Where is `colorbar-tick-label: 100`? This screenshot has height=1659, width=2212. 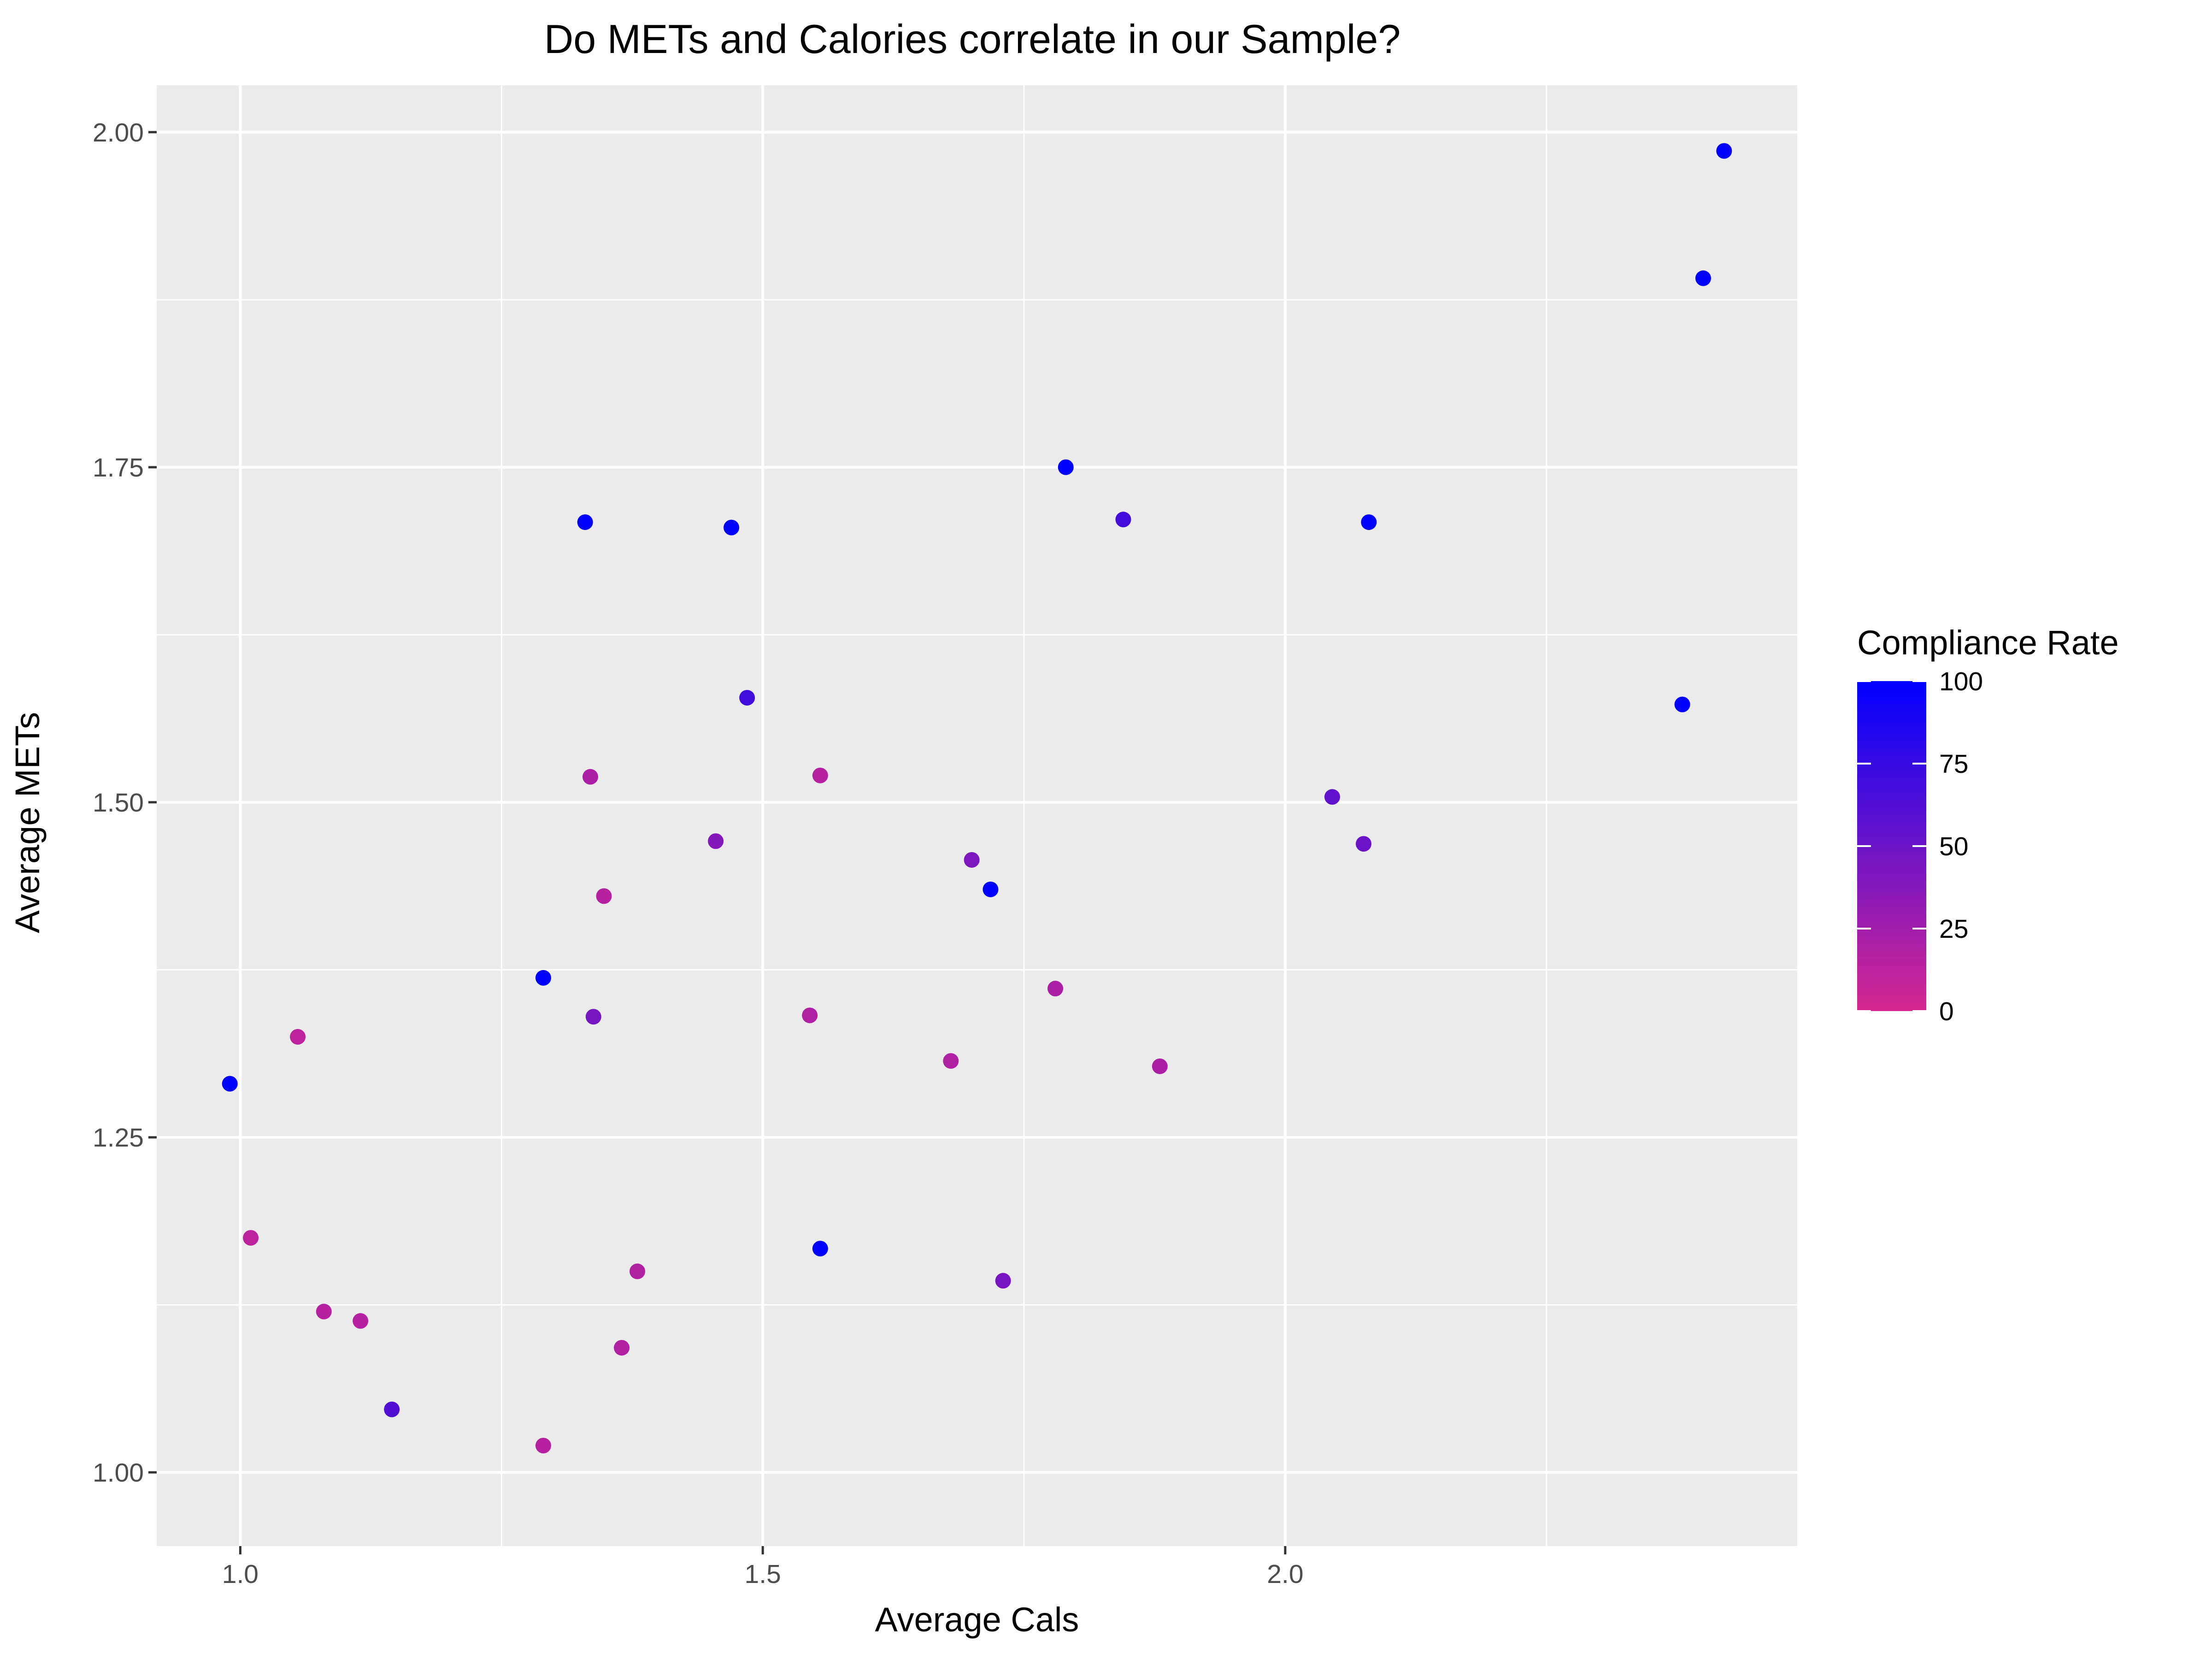 colorbar-tick-label: 100 is located at coordinates (1961, 681).